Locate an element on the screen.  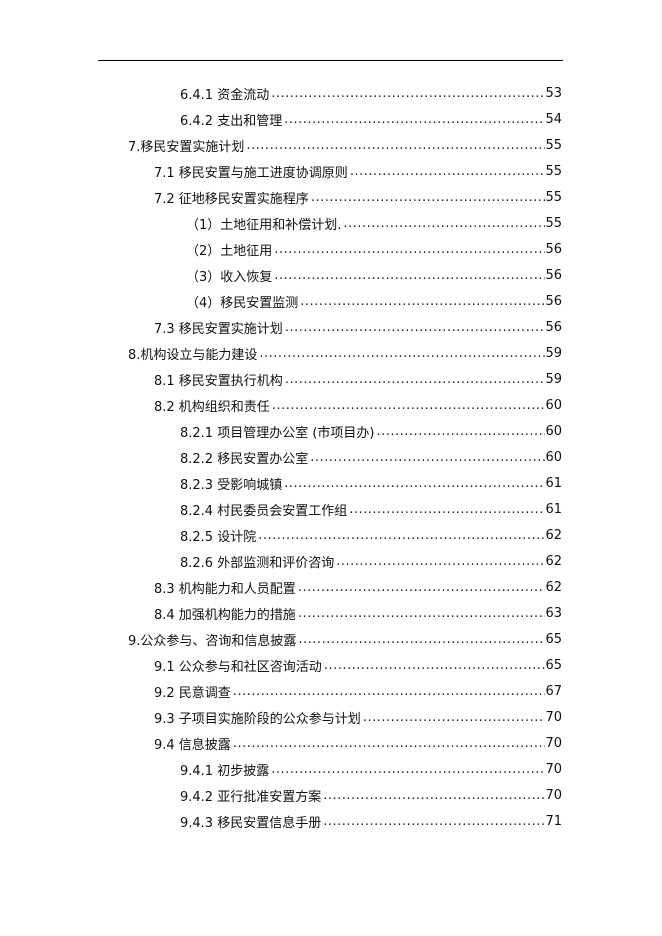
toc-entry: 8.2.1 项目管理办公室 (市项目办) 60 is located at coordinates (371, 431).